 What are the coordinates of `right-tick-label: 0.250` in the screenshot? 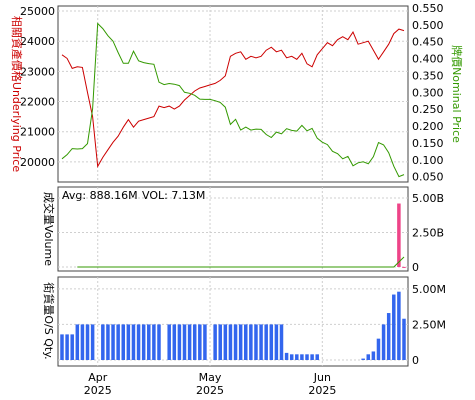 It's located at (428, 109).